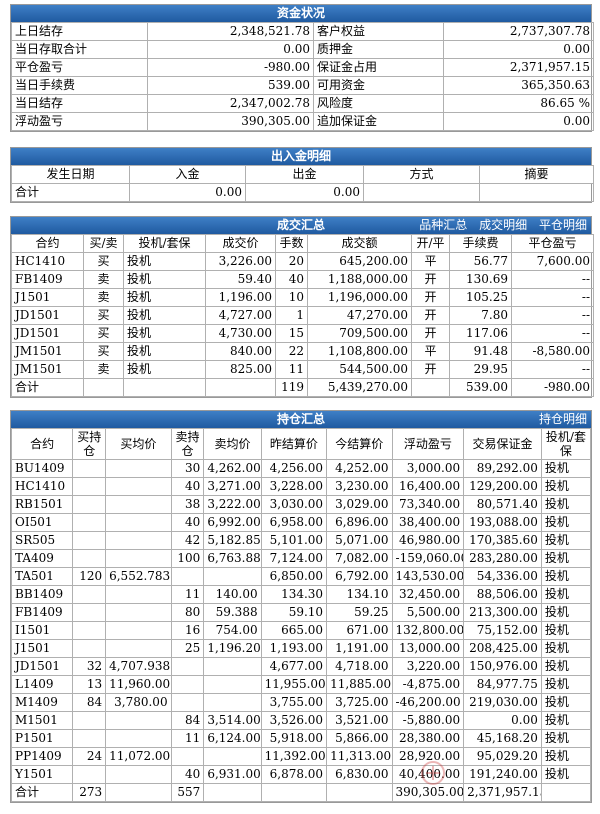  I want to click on inout-table: 发生日期 入金 出金 方式 摘要 合计 0.00 0.00, so click(302, 183).